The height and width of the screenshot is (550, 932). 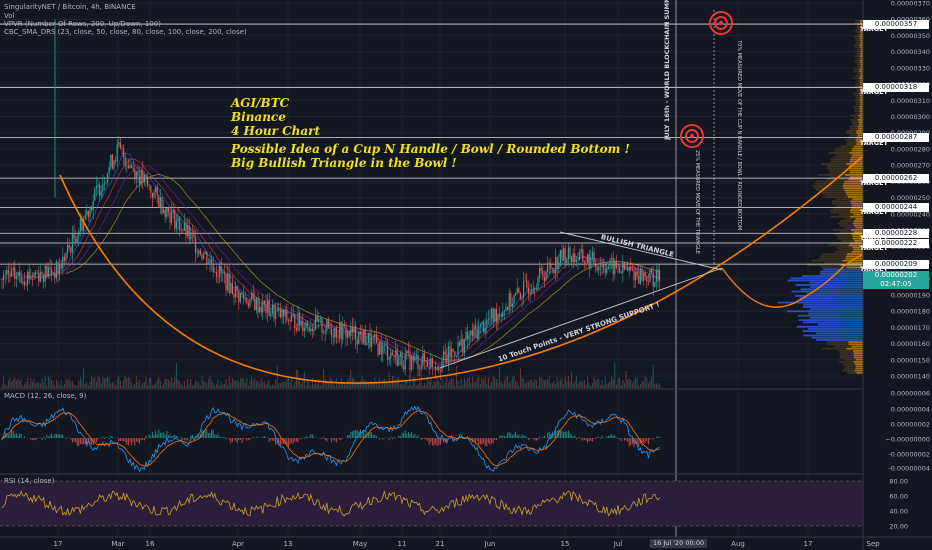 What do you see at coordinates (873, 212) in the screenshot?
I see `target-label: TARGET` at bounding box center [873, 212].